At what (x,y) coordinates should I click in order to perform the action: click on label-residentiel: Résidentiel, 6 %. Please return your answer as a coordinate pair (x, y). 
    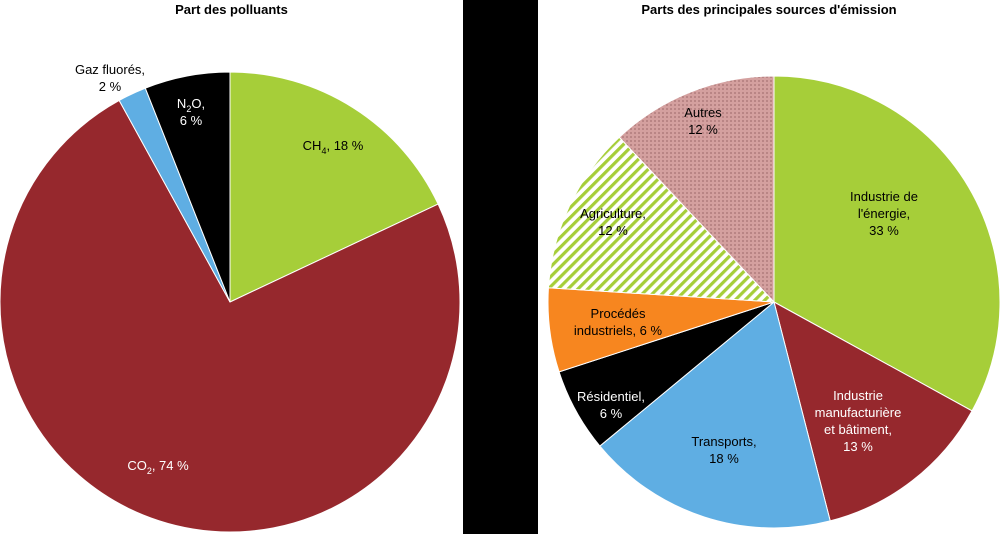
    Looking at the image, I should click on (611, 405).